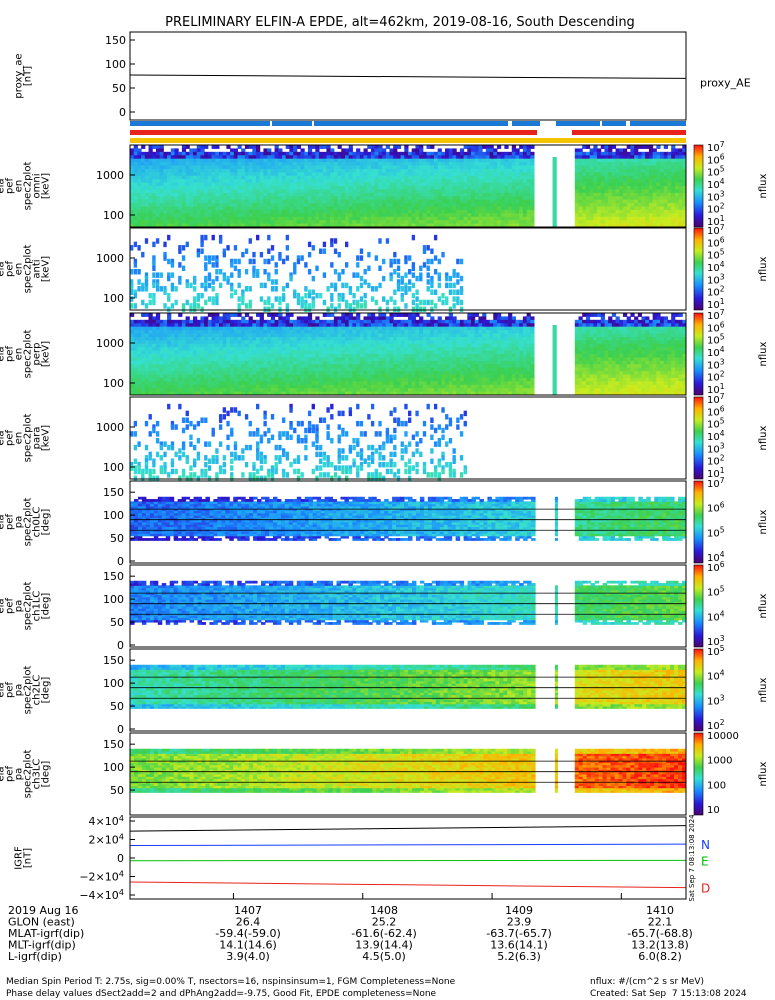  What do you see at coordinates (110, 258) in the screenshot?
I see `ytick-label: 1000` at bounding box center [110, 258].